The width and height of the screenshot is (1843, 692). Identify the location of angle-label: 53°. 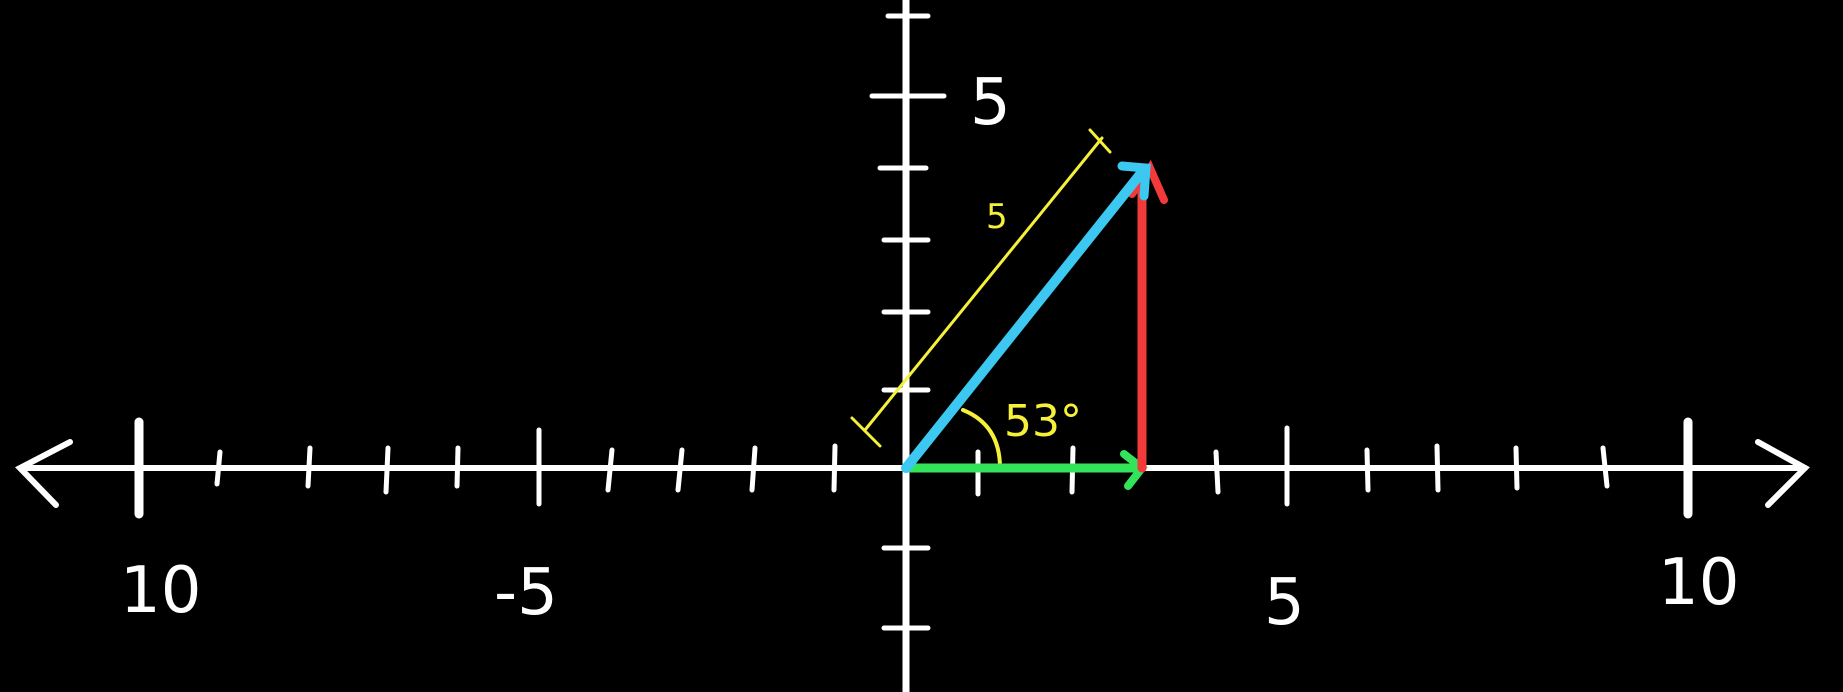
(1043, 421).